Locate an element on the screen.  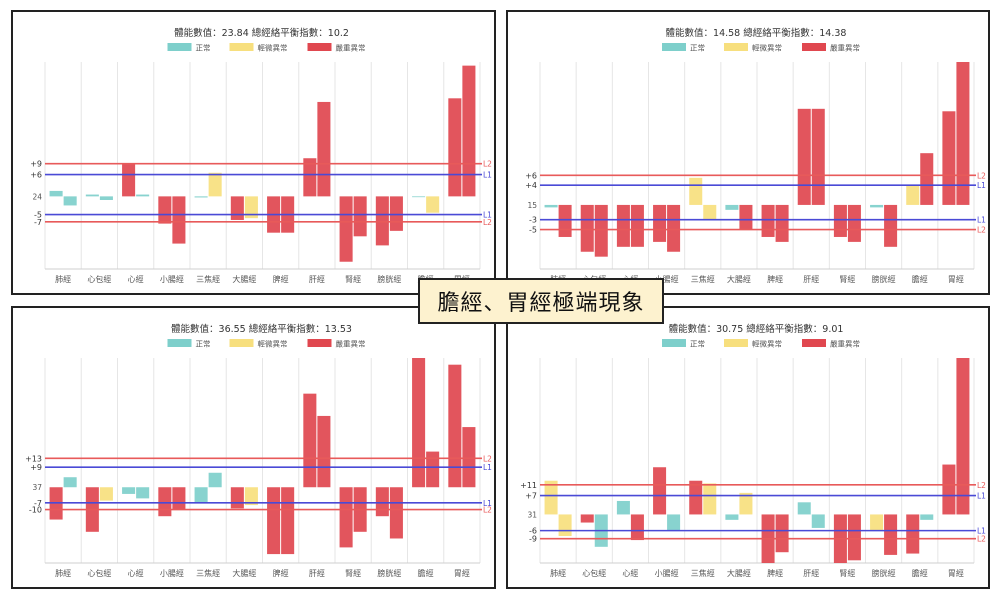
baseline-label: 37 is located at coordinates (37, 487).